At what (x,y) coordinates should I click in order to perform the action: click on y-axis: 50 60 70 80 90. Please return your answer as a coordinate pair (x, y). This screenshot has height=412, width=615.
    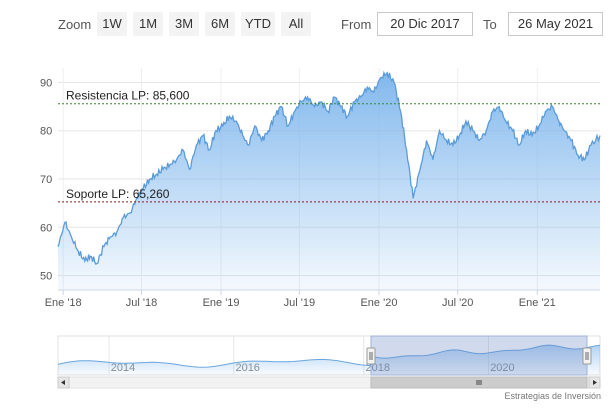
    Looking at the image, I should click on (46, 179).